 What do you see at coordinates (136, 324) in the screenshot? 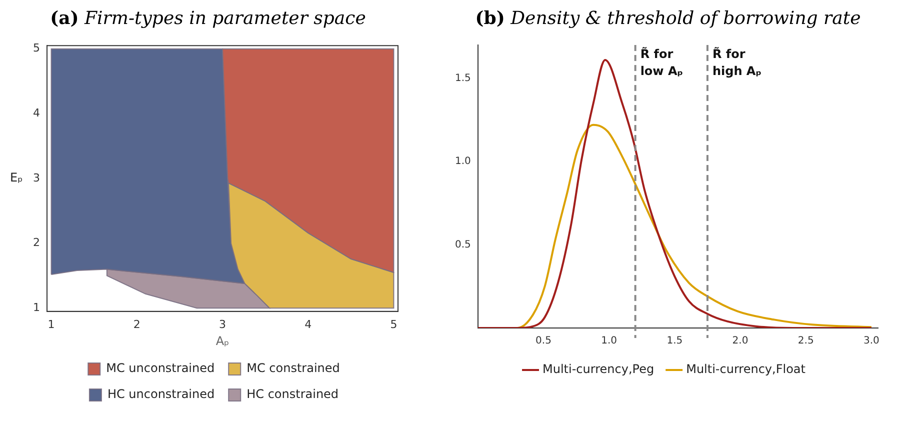
I see `x-tick-label: 2` at bounding box center [136, 324].